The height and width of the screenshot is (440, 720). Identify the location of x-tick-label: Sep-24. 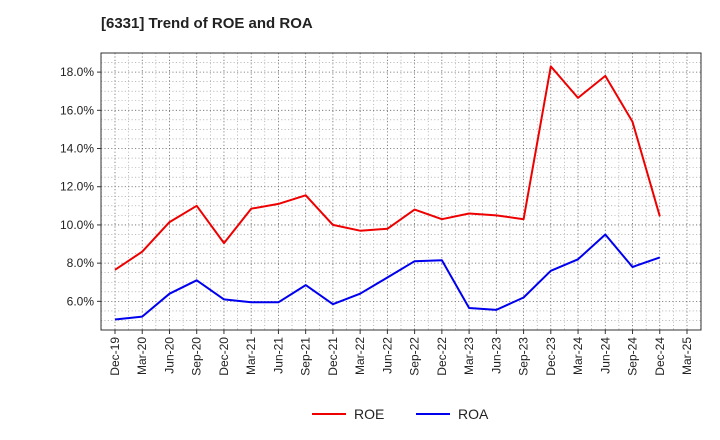
(633, 356).